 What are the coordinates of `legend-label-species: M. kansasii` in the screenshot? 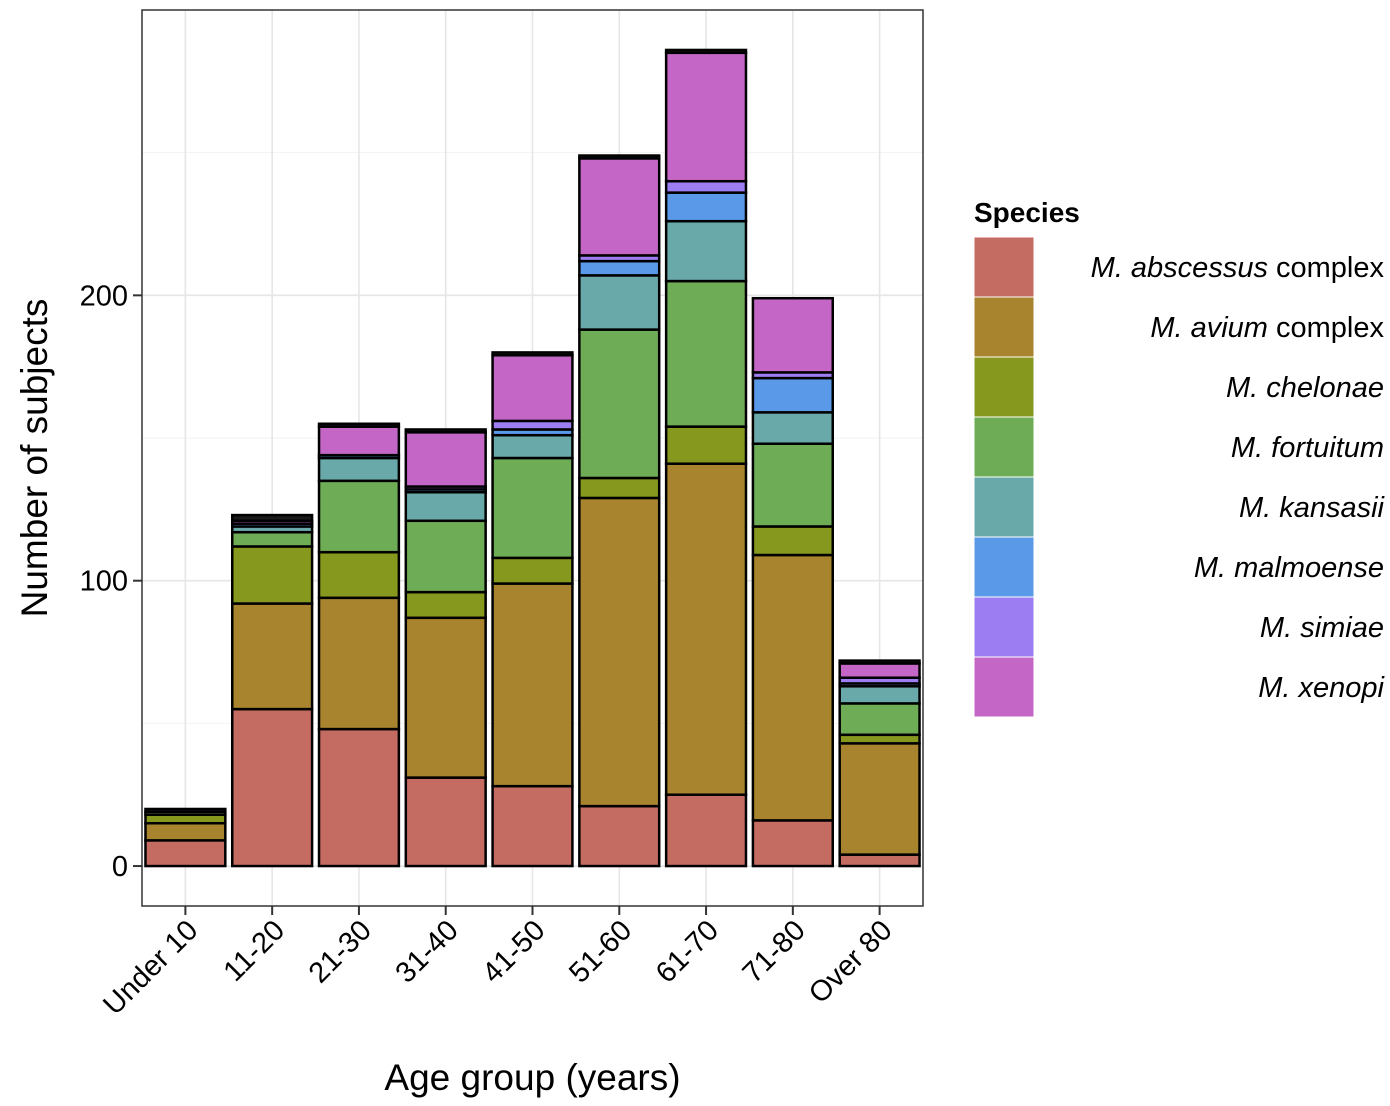 It's located at (1312, 508).